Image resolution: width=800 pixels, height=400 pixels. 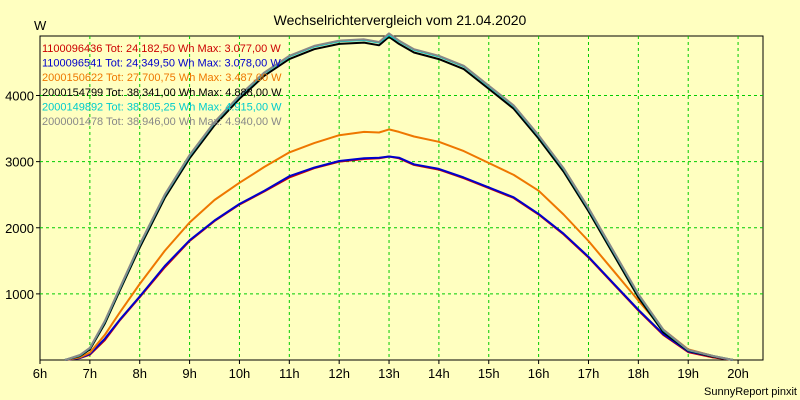 What do you see at coordinates (22, 195) in the screenshot?
I see `y-axis: 1000 2000 3000 4000` at bounding box center [22, 195].